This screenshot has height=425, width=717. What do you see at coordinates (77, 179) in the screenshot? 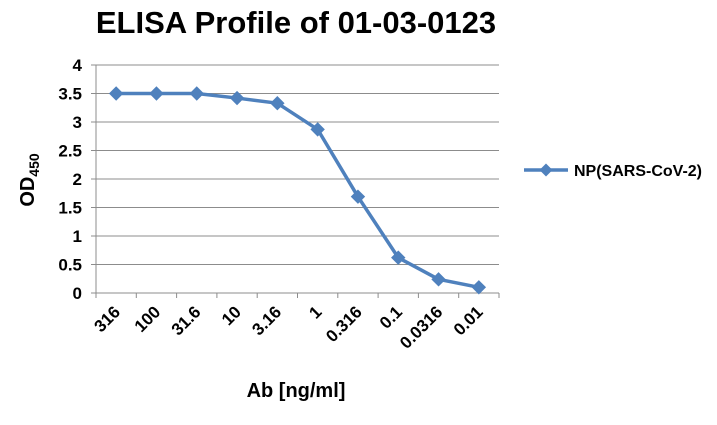
I see `y-tick-label: 2` at bounding box center [77, 179].